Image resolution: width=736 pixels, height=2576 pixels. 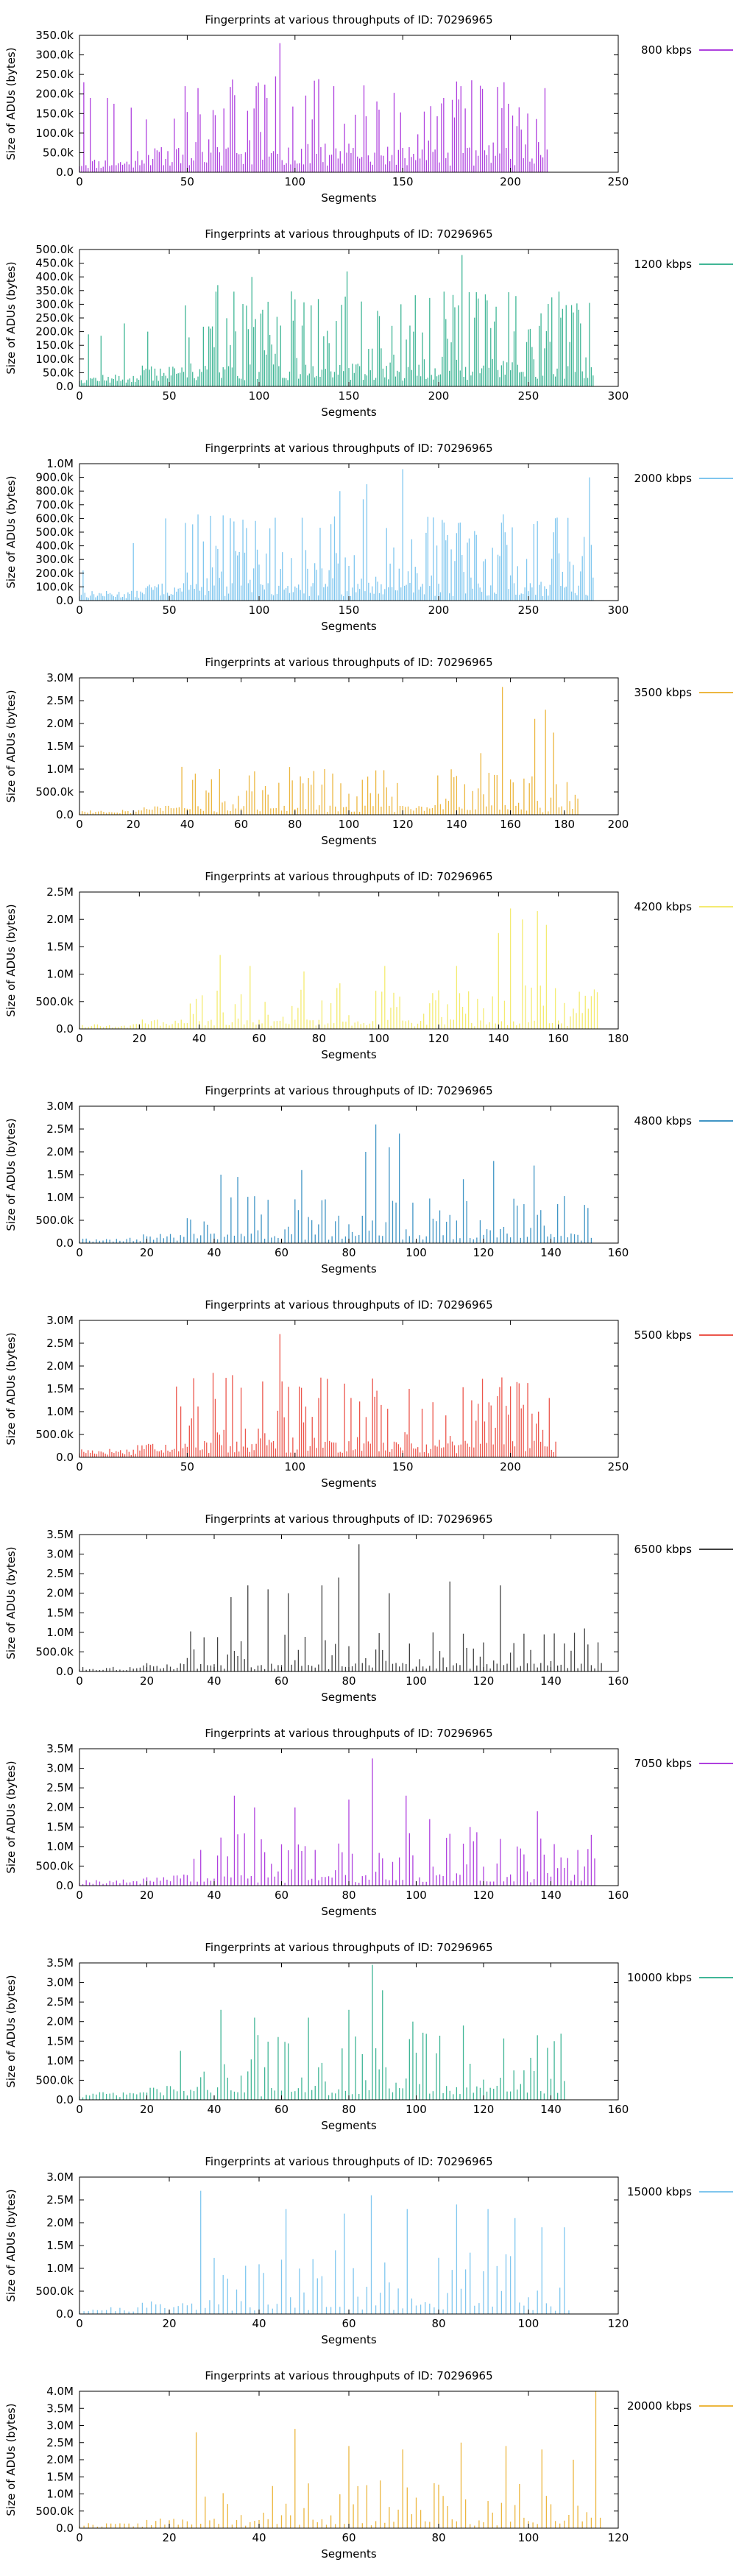 What do you see at coordinates (659, 2406) in the screenshot?
I see `legend-label: 20000 kbps` at bounding box center [659, 2406].